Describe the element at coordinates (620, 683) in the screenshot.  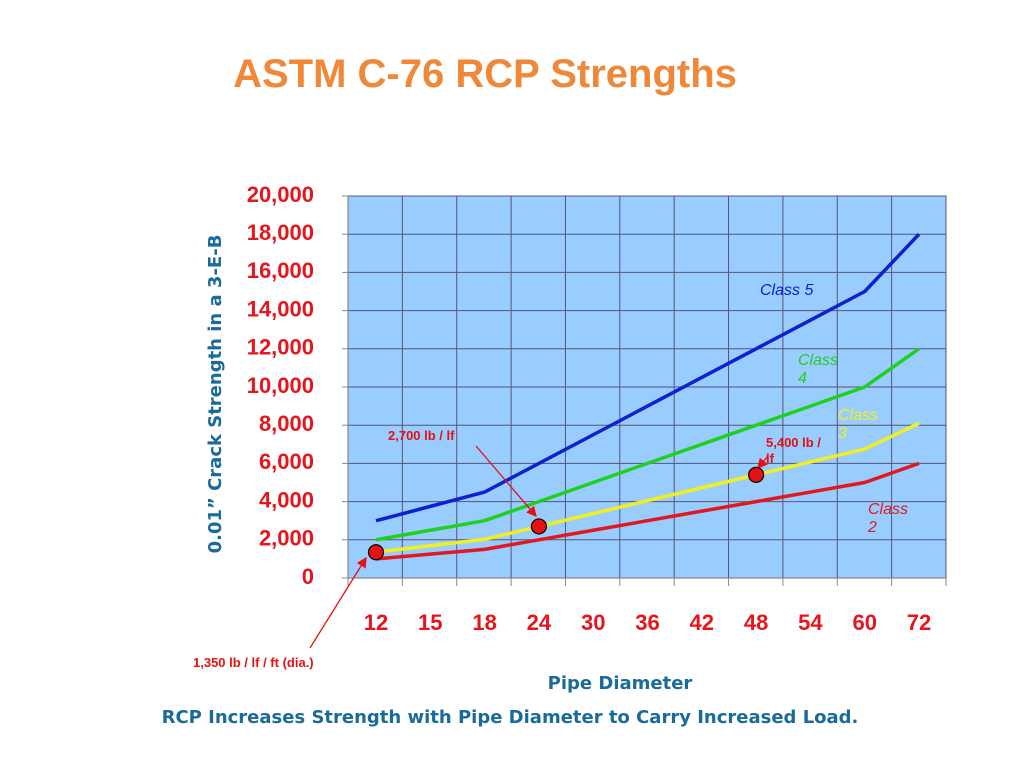
I see `x-axis-title: Pipe Diameter` at that location.